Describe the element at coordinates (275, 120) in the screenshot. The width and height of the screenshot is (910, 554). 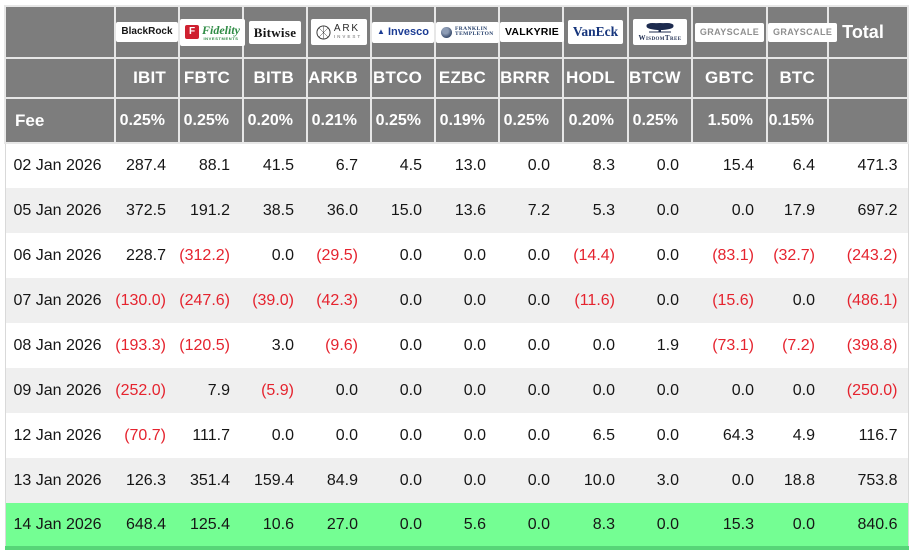
I see `fee-bitb: 0.20%` at that location.